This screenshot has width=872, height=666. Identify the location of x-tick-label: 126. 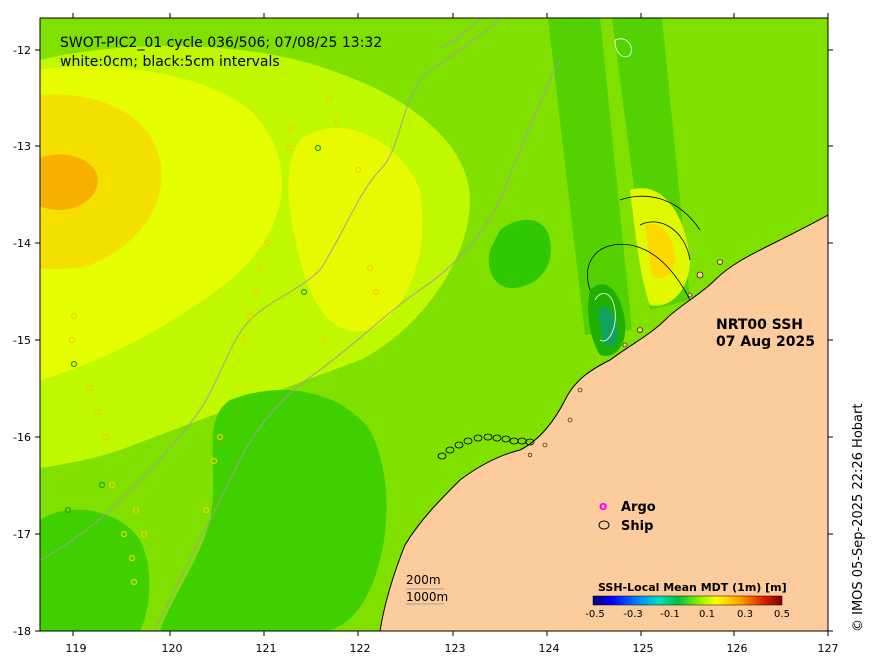
(737, 648).